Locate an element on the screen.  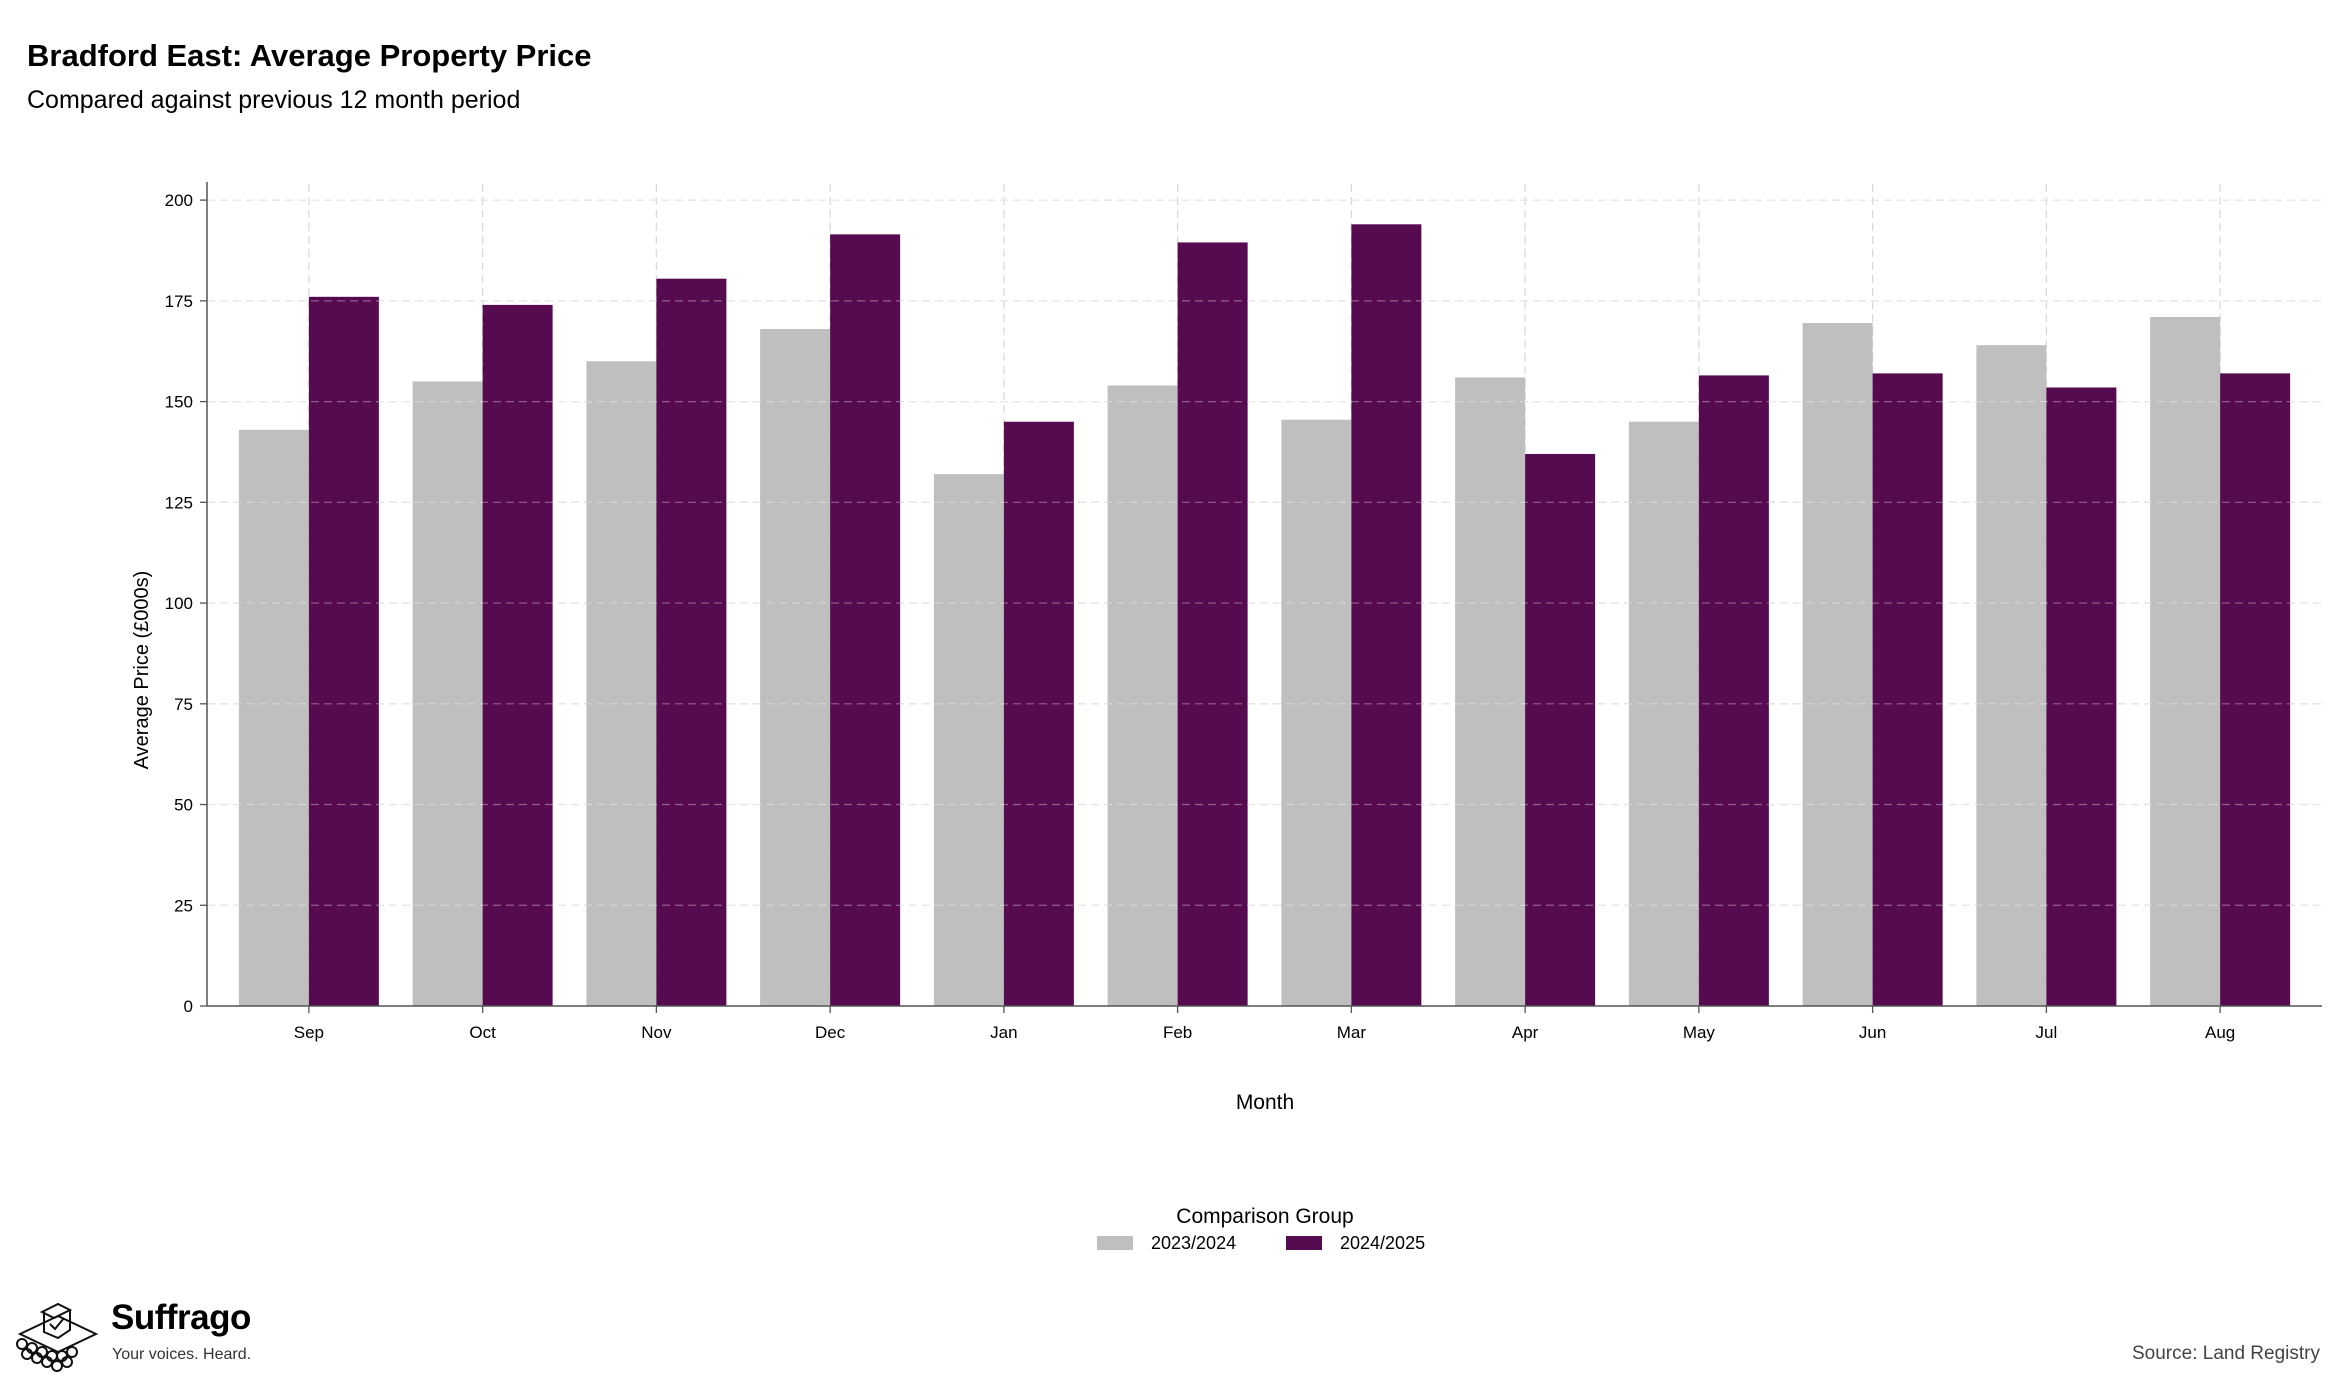
bar-2023-2024-feb is located at coordinates (1142, 695).